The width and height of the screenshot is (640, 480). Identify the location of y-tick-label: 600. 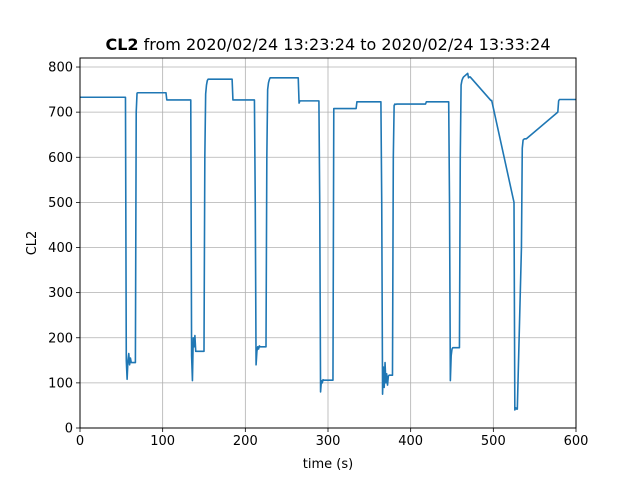
(60, 158).